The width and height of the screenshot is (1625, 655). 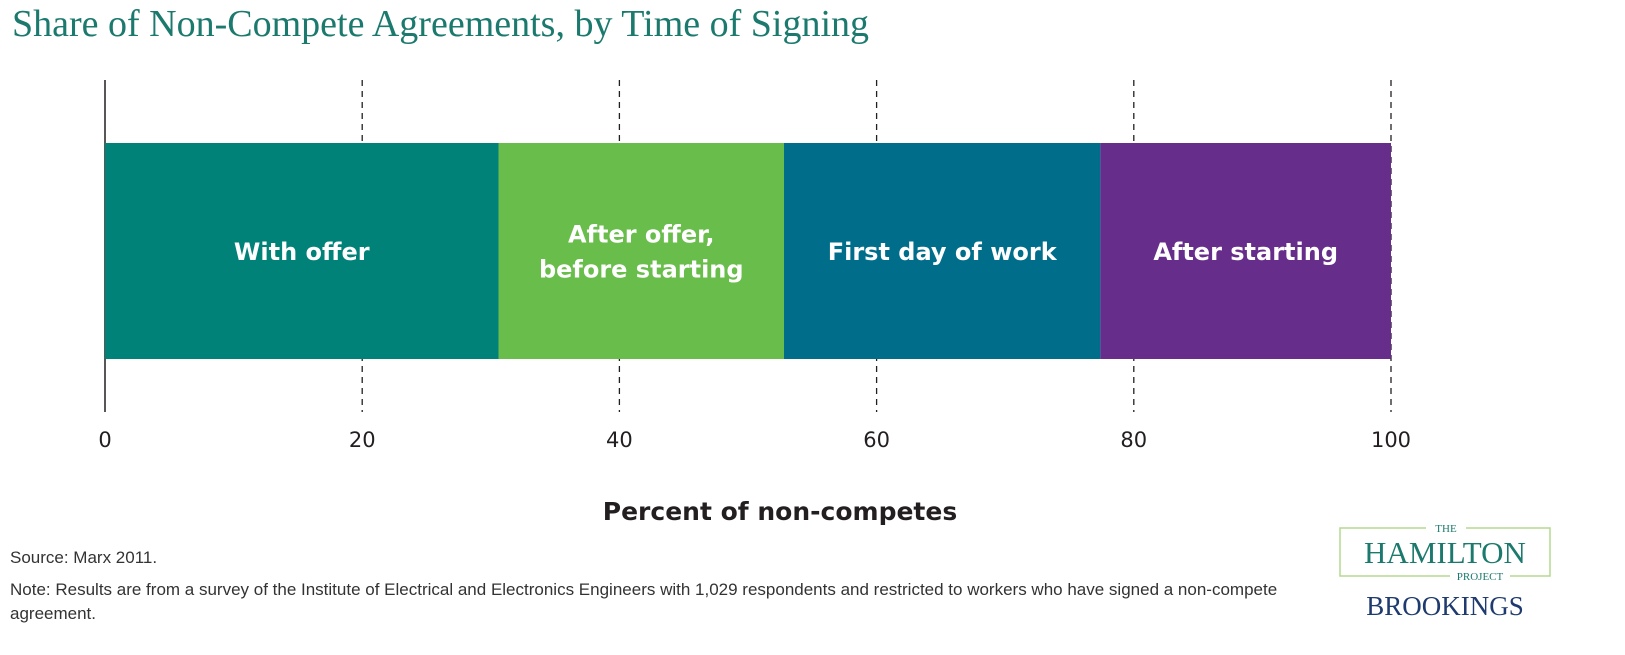 What do you see at coordinates (1445, 606) in the screenshot?
I see `logo-brookings: BROOKINGS` at bounding box center [1445, 606].